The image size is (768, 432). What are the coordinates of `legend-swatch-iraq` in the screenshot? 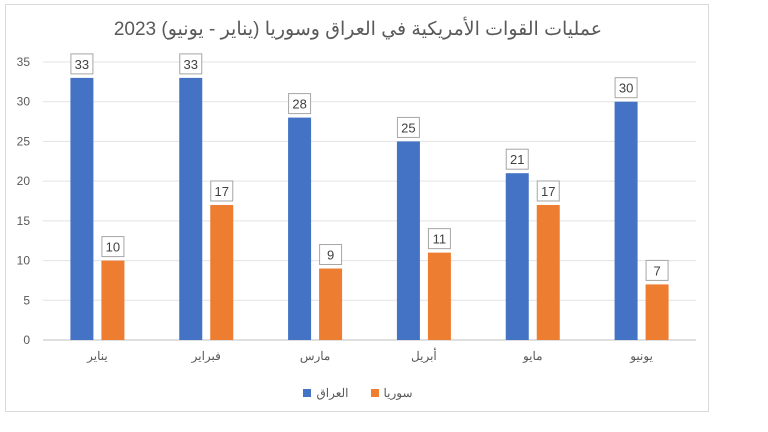 It's located at (307, 393).